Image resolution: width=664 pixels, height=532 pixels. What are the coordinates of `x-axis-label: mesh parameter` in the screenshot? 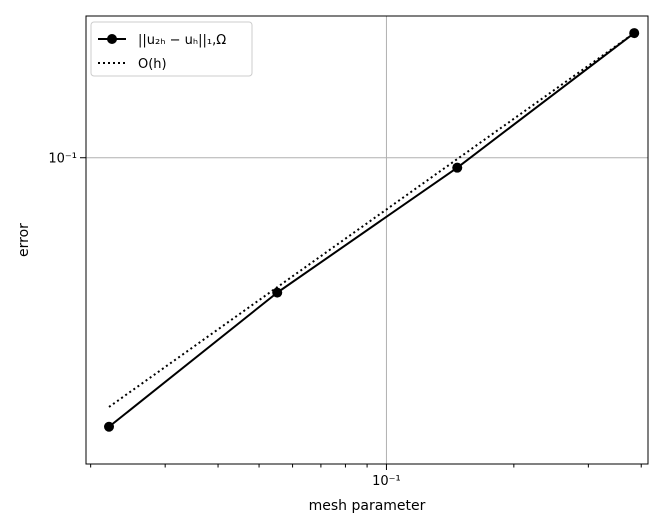 It's located at (367, 506).